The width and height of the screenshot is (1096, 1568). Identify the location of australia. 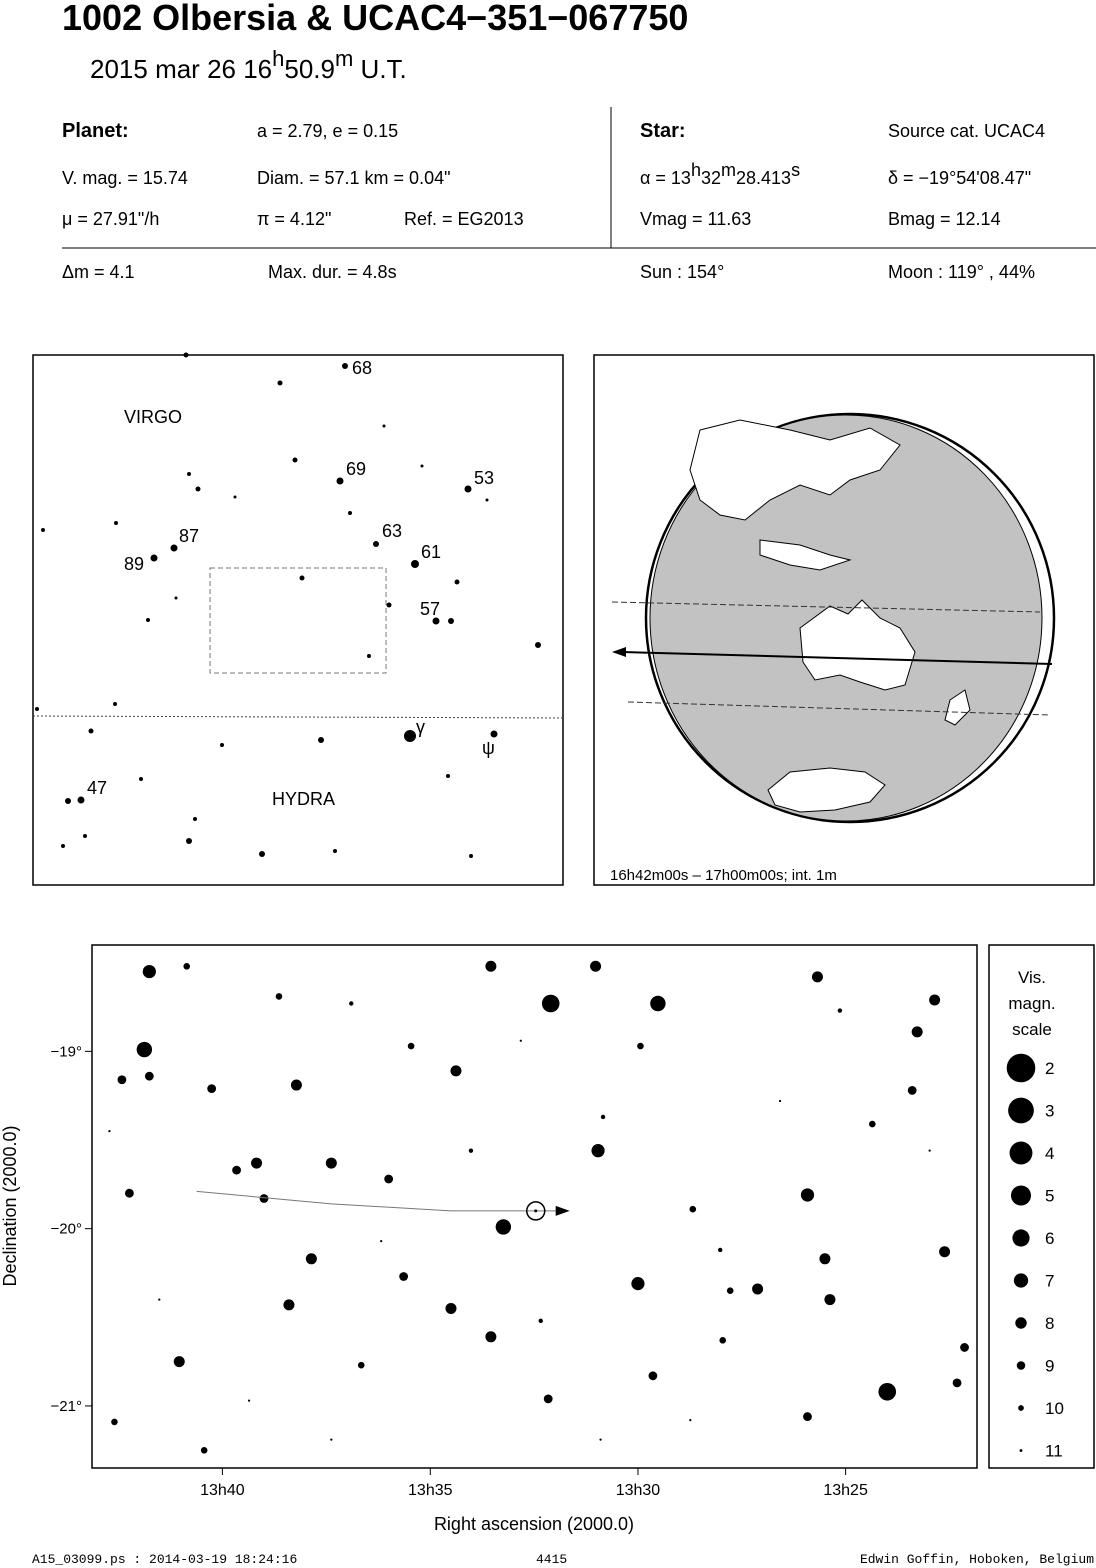
(857, 645).